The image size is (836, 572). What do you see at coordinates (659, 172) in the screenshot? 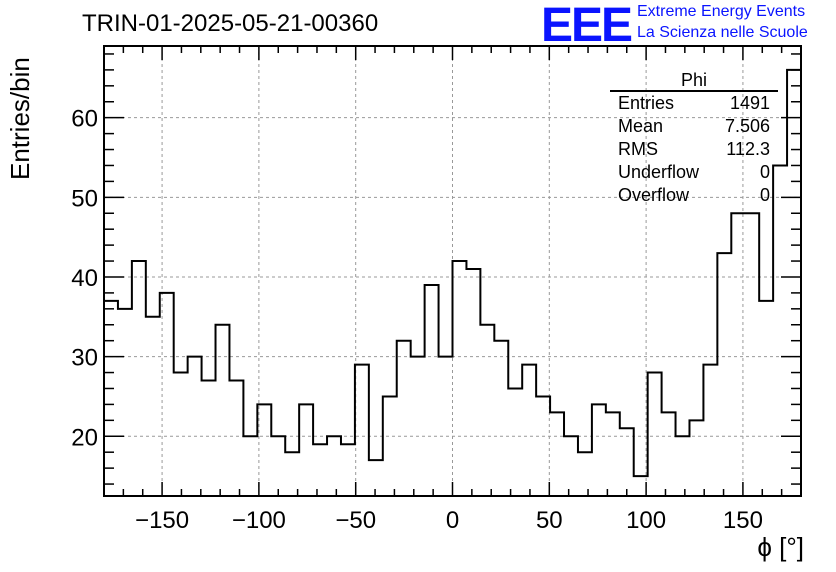
I see `stats-label: Underflow` at bounding box center [659, 172].